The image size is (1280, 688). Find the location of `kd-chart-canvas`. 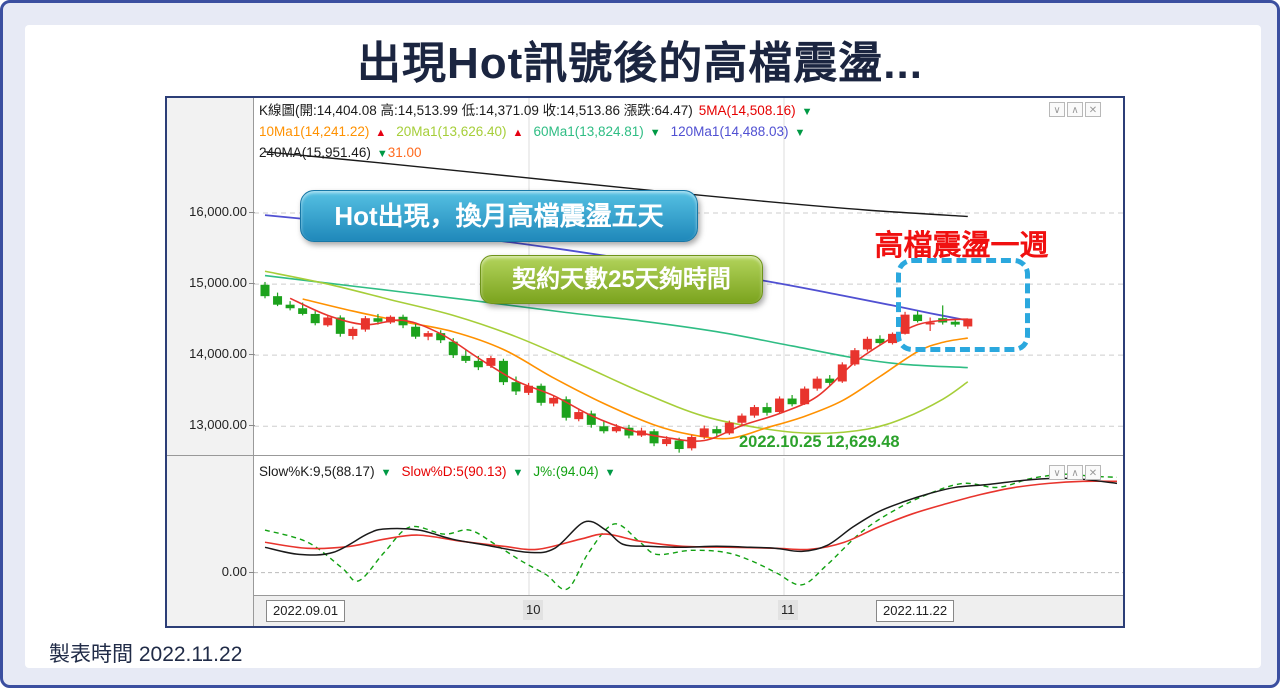

kd-chart-canvas is located at coordinates (688, 526).